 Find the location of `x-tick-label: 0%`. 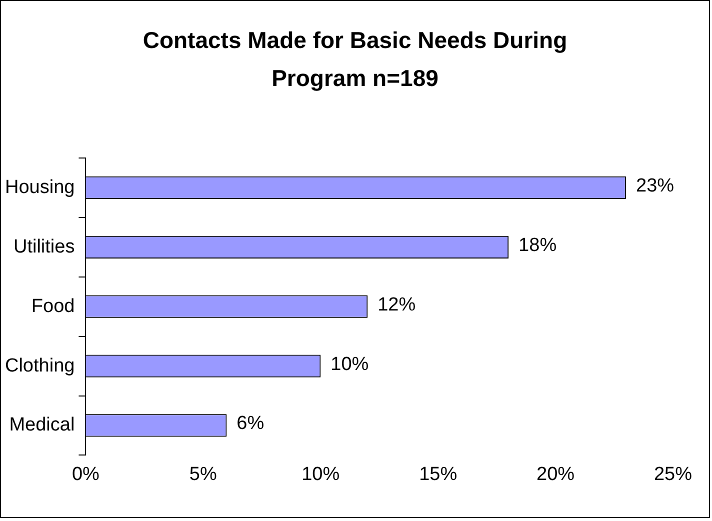

x-tick-label: 0% is located at coordinates (86, 474).